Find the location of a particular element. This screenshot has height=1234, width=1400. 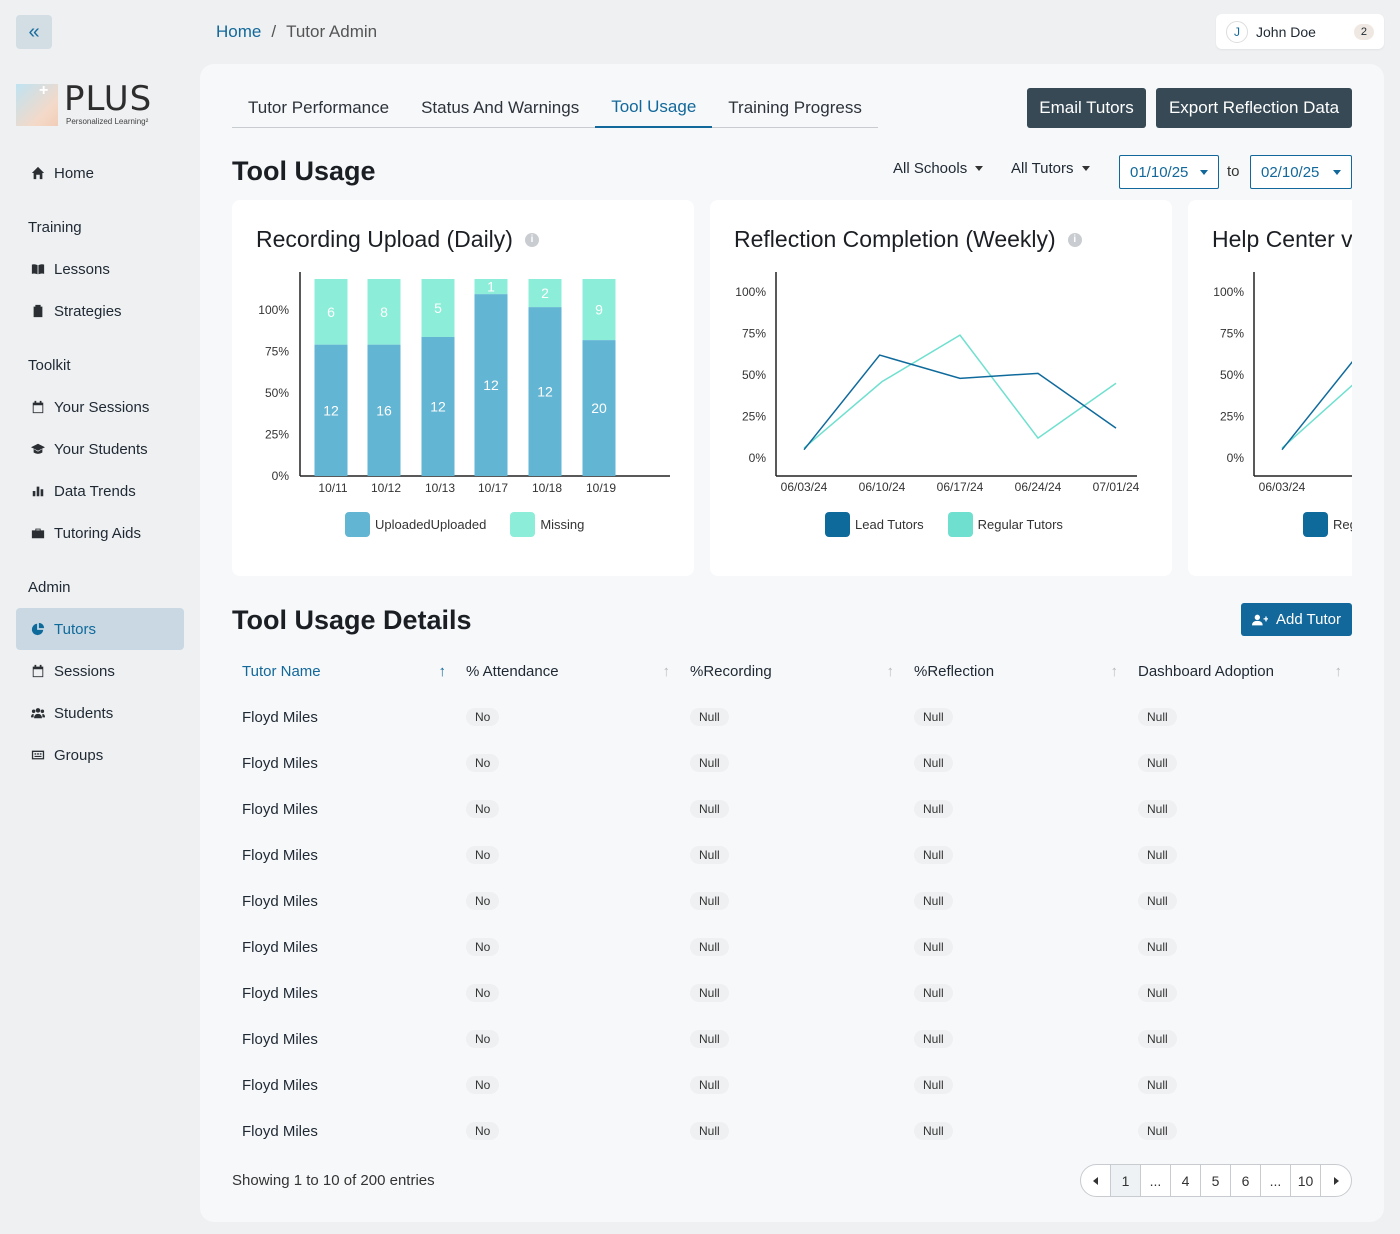

sidebar-item-your-sessions: Your Sessions is located at coordinates (100, 407).